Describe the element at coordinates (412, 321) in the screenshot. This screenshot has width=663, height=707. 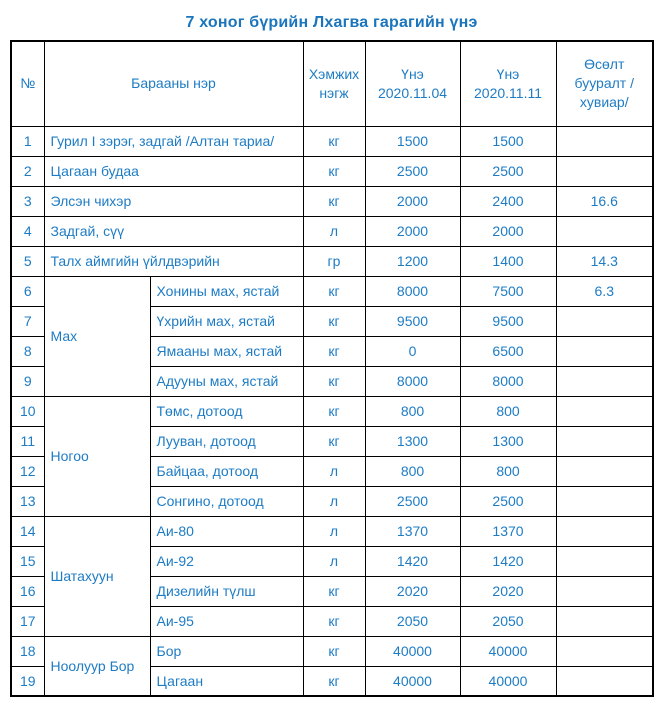
I see `price-old-cell: 9500` at that location.